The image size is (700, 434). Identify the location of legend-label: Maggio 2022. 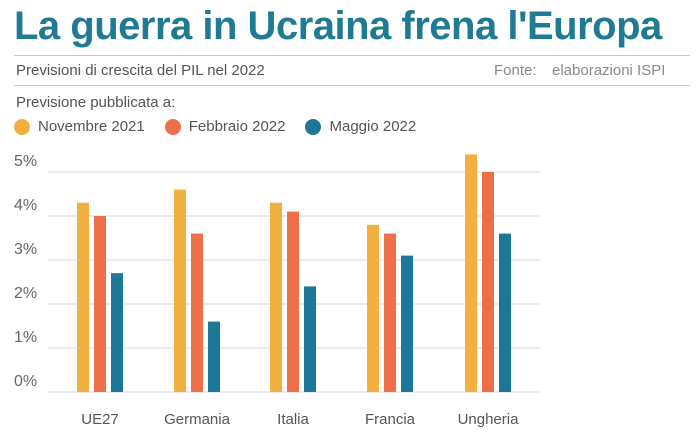
(373, 126).